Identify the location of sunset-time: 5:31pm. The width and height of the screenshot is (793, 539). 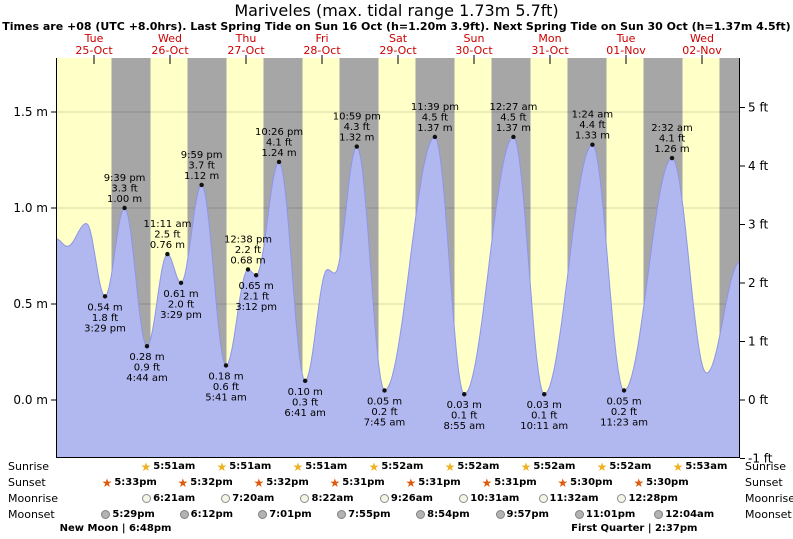
(515, 482).